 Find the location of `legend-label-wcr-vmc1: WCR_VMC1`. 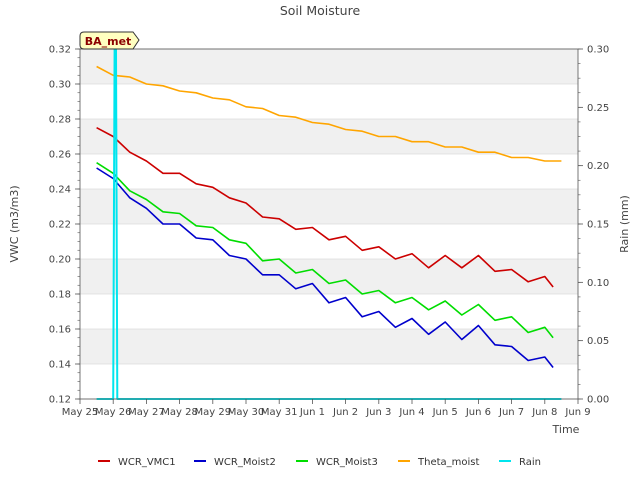

legend-label-wcr-vmc1: WCR_VMC1 is located at coordinates (147, 462).